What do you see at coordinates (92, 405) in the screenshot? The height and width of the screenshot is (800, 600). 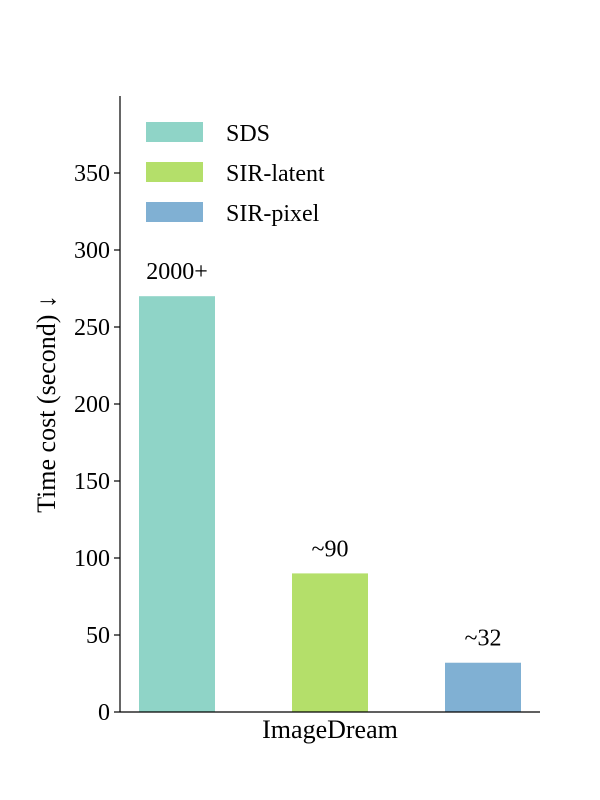 I see `y-tick-label: 200` at bounding box center [92, 405].